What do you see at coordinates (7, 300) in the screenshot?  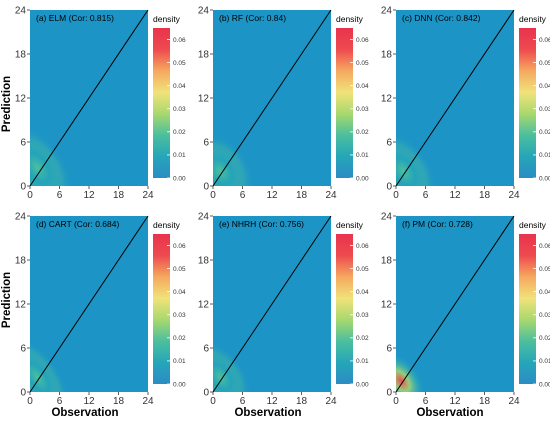 I see `y-axis-title-bottom: Prediction` at bounding box center [7, 300].